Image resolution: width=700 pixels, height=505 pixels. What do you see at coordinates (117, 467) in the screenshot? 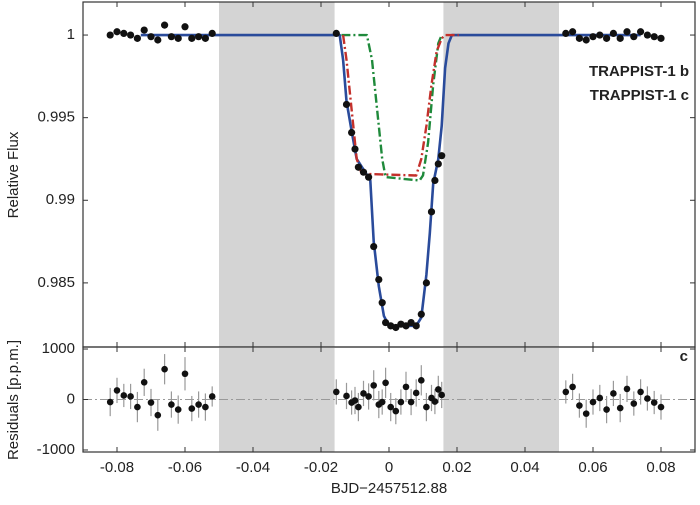
I see `x-tick-label: -0.08` at bounding box center [117, 467].